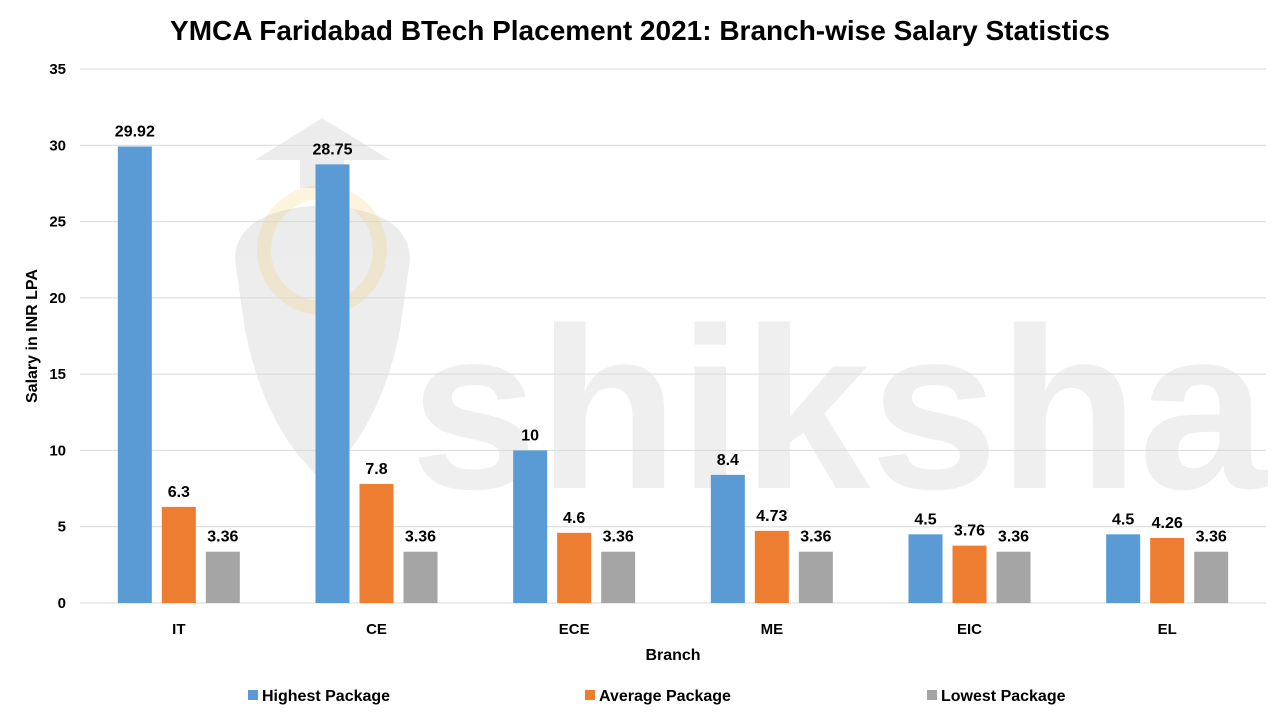  Describe the element at coordinates (376, 469) in the screenshot. I see `data-label: 7.8` at that location.